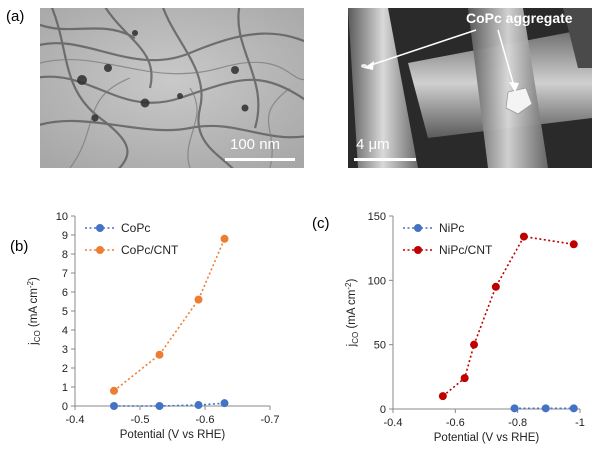 The image size is (600, 456). Describe the element at coordinates (517, 423) in the screenshot. I see `x-tick-label: -0.8` at that location.